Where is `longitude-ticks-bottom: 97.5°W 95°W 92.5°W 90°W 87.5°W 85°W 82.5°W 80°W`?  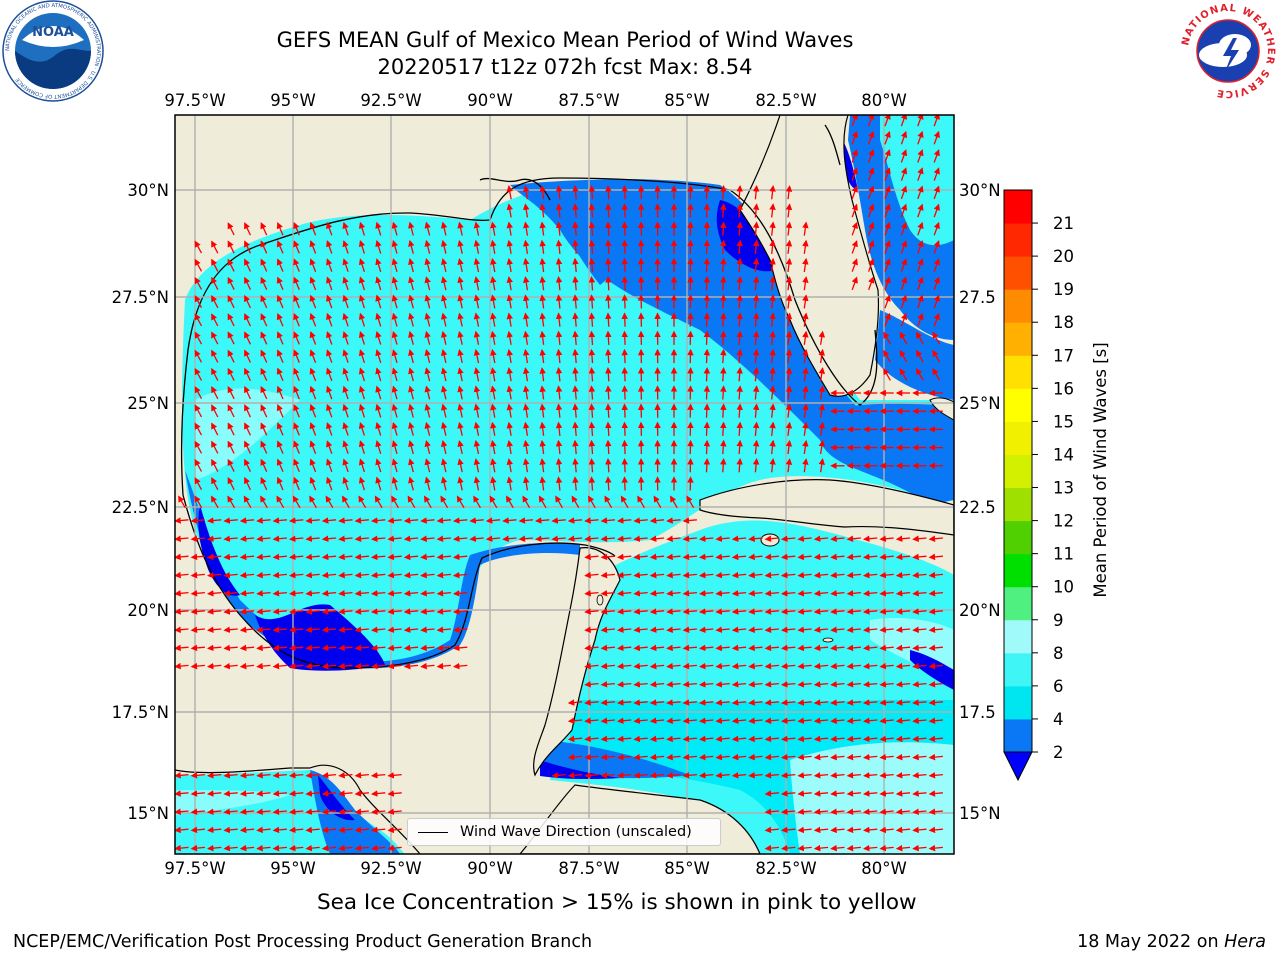 longitude-ticks-bottom: 97.5°W 95°W 92.5°W 90°W 87.5°W 85°W 82.5°W 80°W is located at coordinates (535, 868).